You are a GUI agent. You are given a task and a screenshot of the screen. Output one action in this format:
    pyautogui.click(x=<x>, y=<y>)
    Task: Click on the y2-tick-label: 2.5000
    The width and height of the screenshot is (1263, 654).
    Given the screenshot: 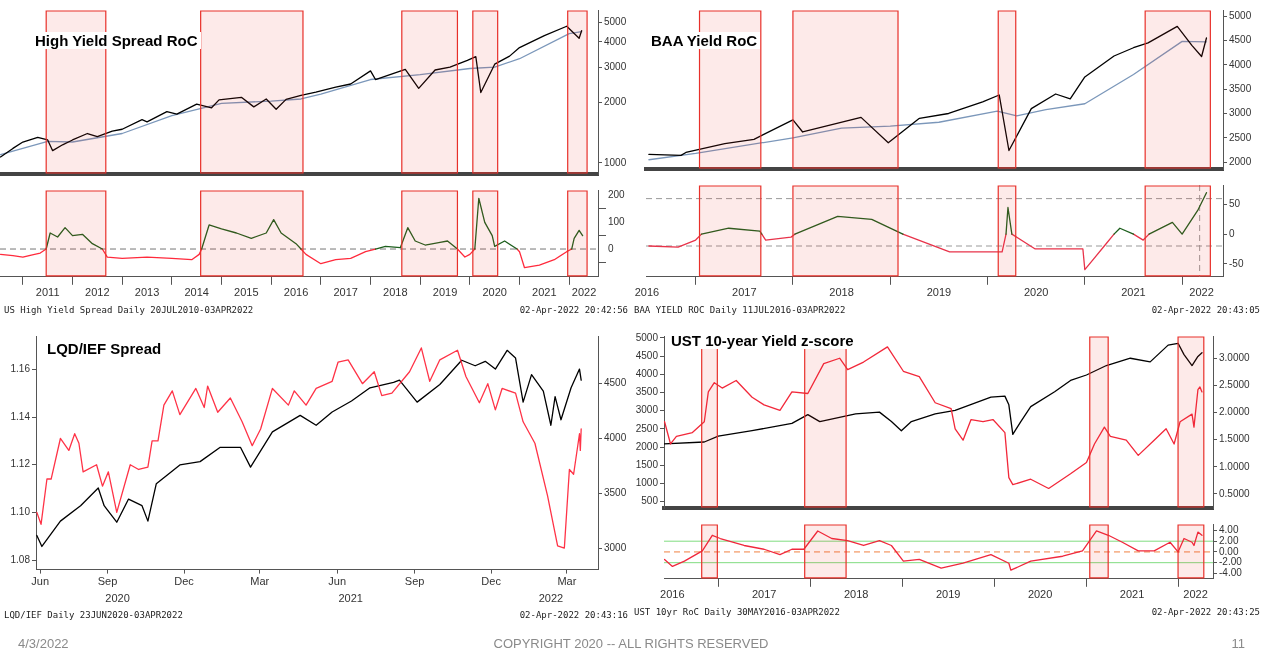 What is the action you would take?
    pyautogui.click(x=1235, y=385)
    